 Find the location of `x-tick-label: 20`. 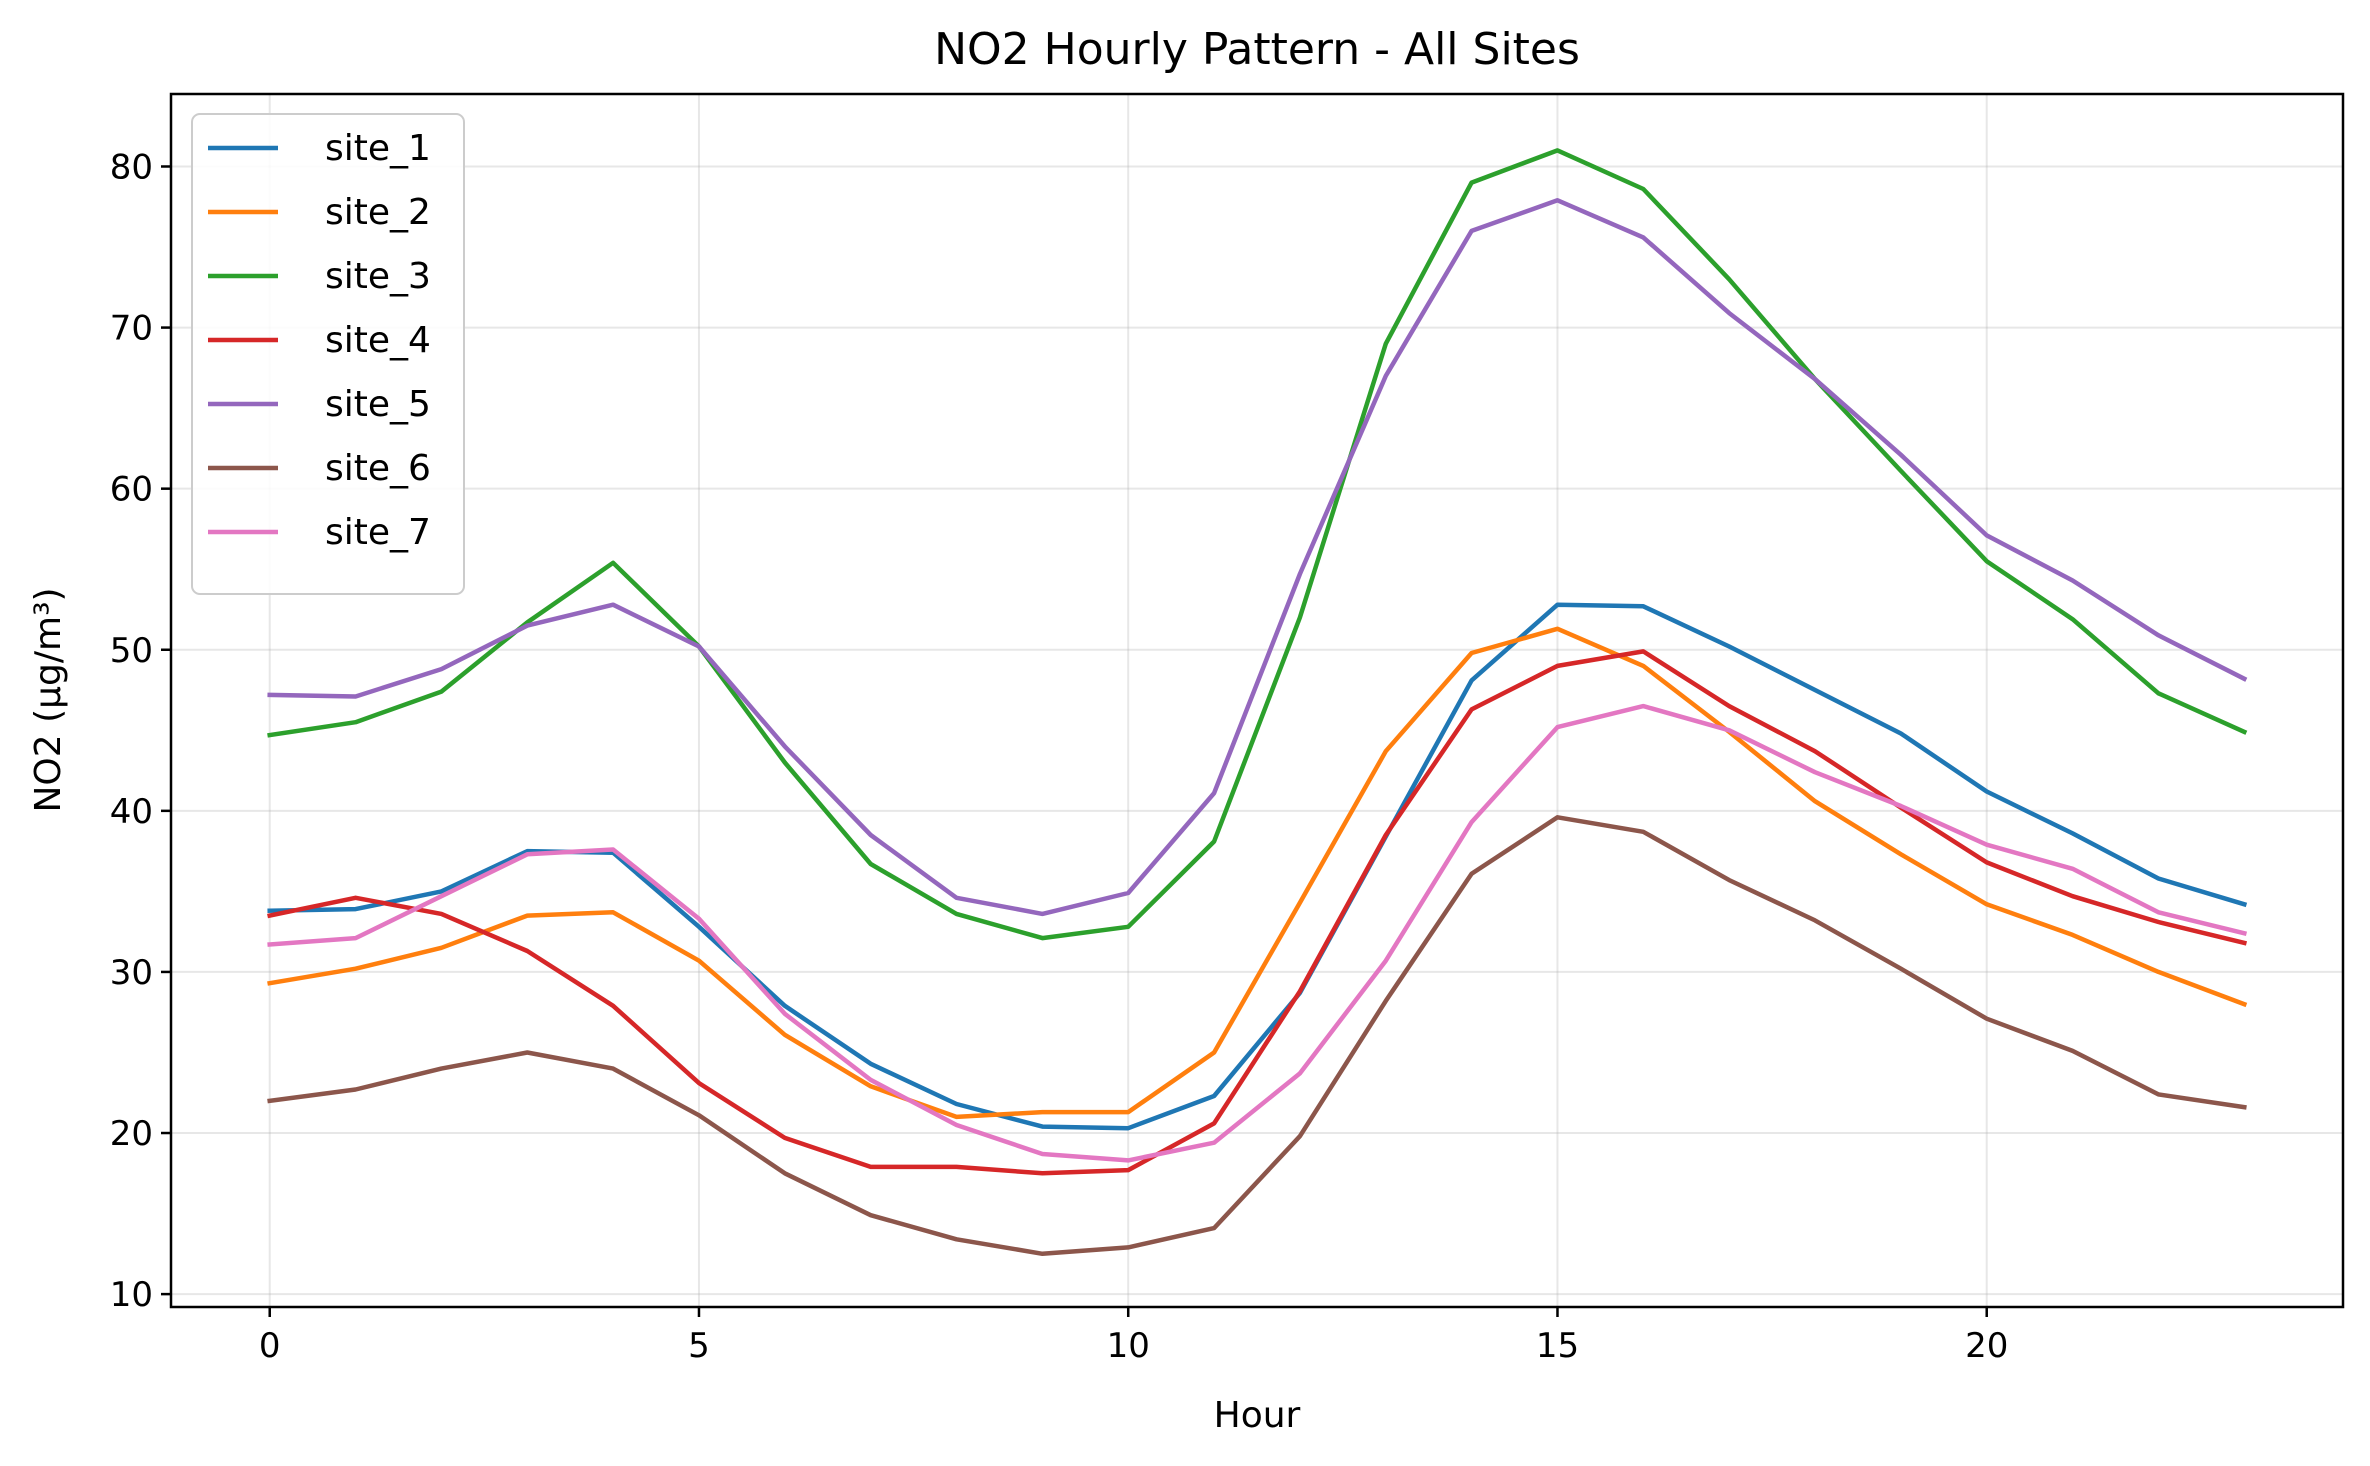

x-tick-label: 20 is located at coordinates (1986, 1346).